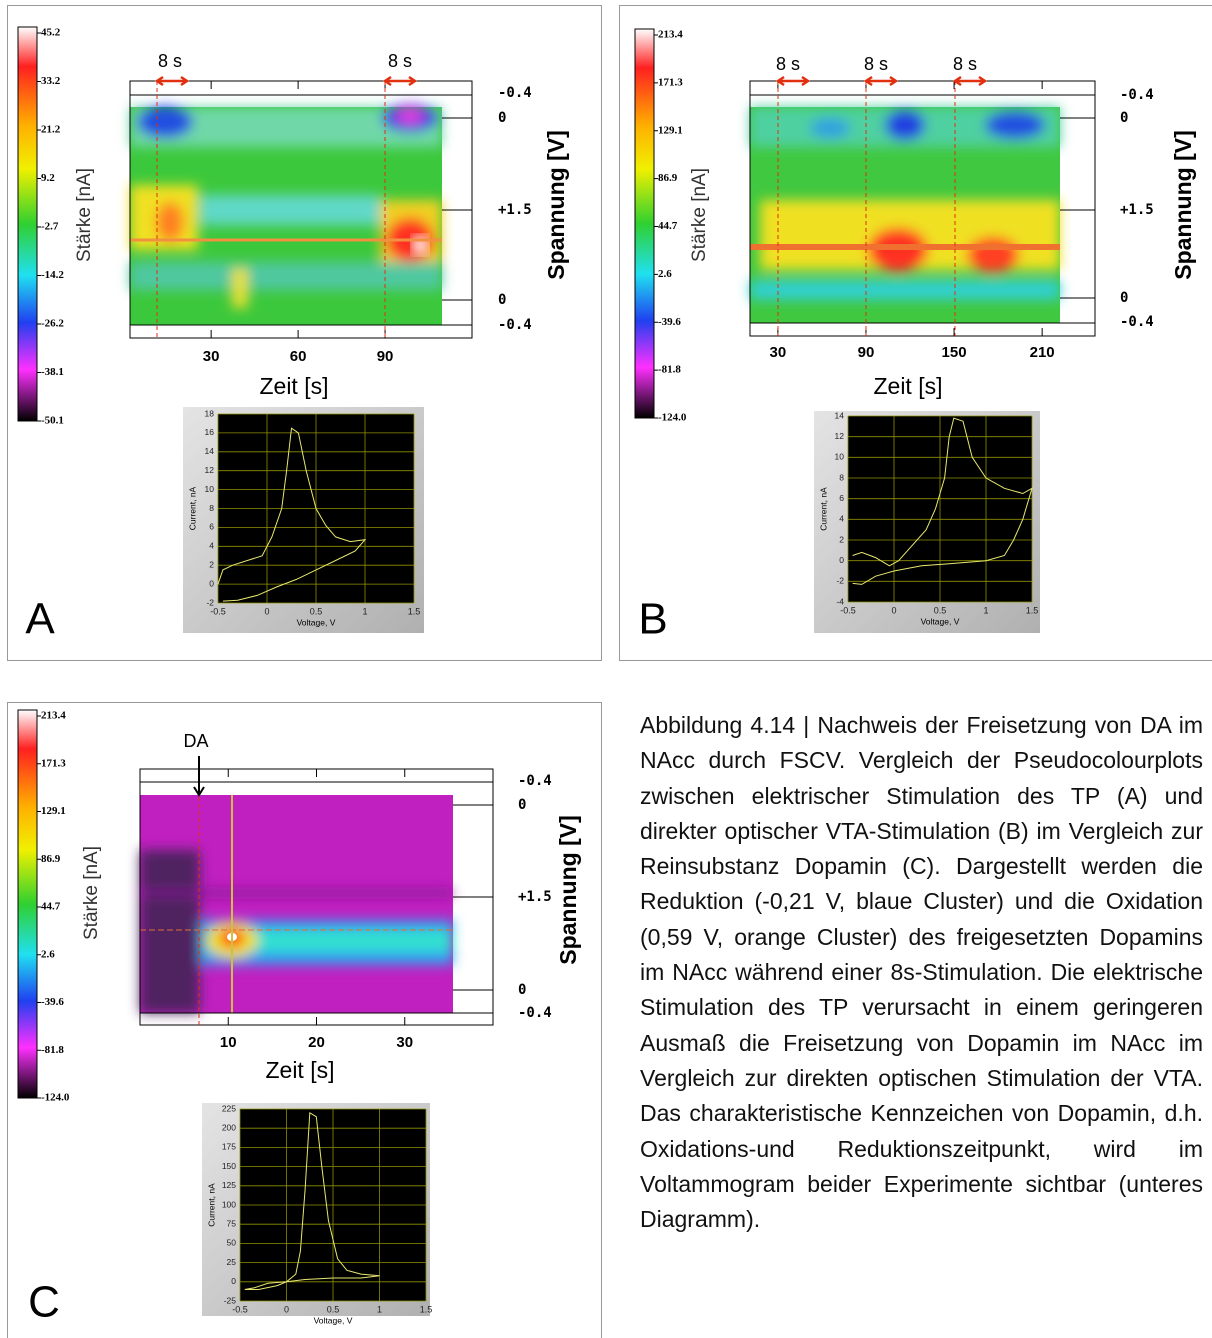 This screenshot has width=1212, height=1338. Describe the element at coordinates (52, 421) in the screenshot. I see `colorbar-tick-label: -50.1` at that location.